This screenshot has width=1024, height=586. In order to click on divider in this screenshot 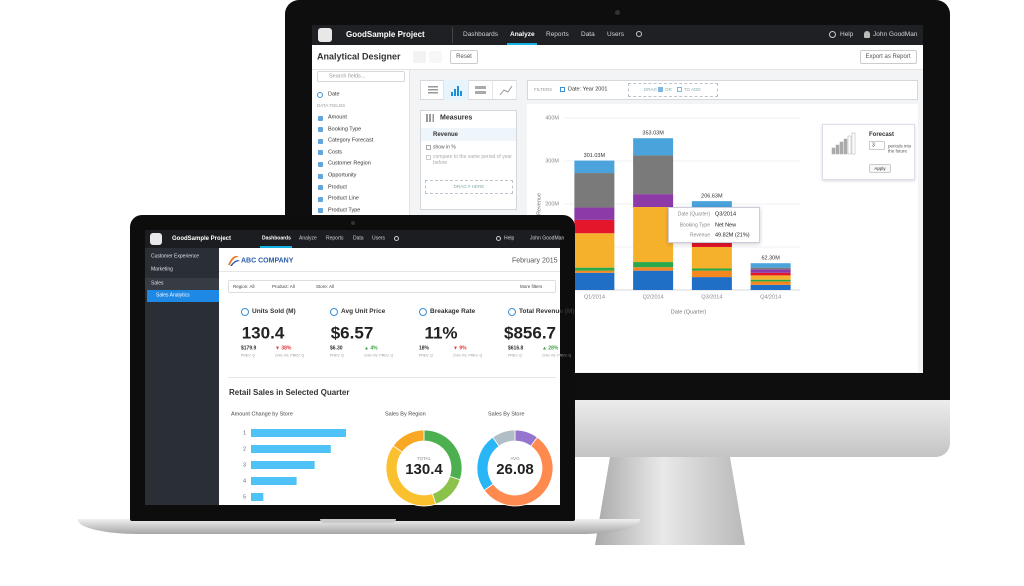, I will do `click(452, 35)`.